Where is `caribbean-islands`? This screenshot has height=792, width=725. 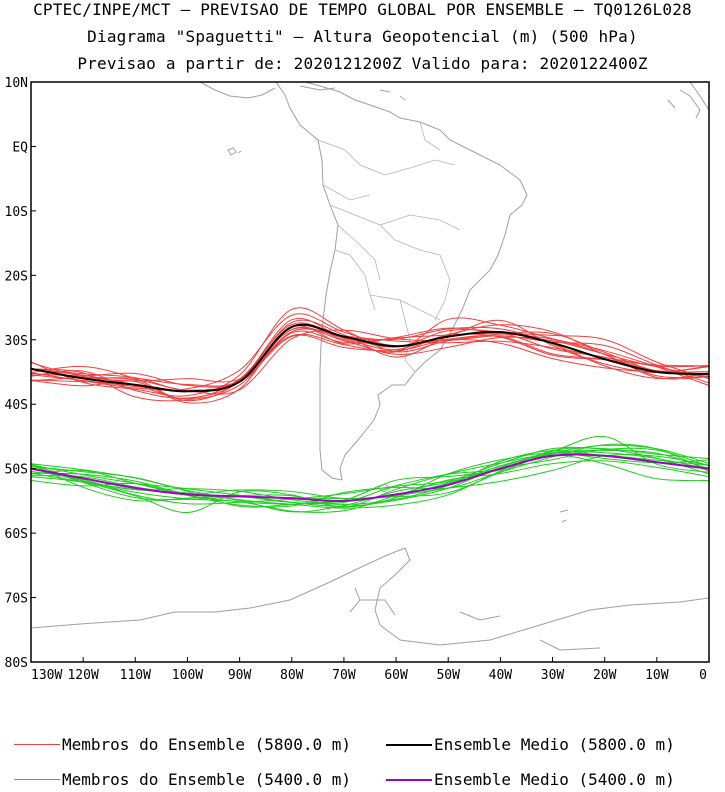
caribbean-islands is located at coordinates (500, 102).